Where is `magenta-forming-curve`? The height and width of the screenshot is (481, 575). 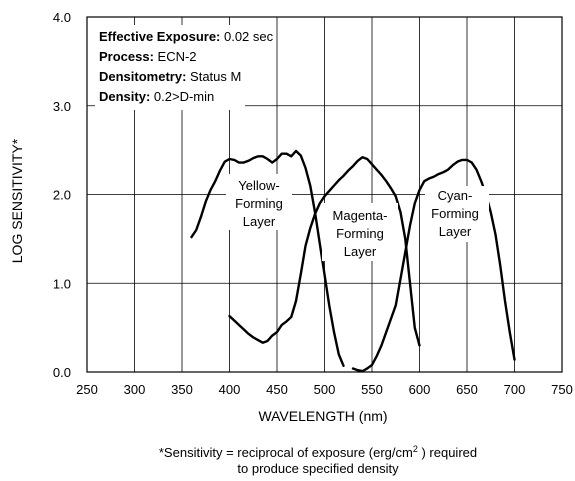
magenta-forming-curve is located at coordinates (324, 251).